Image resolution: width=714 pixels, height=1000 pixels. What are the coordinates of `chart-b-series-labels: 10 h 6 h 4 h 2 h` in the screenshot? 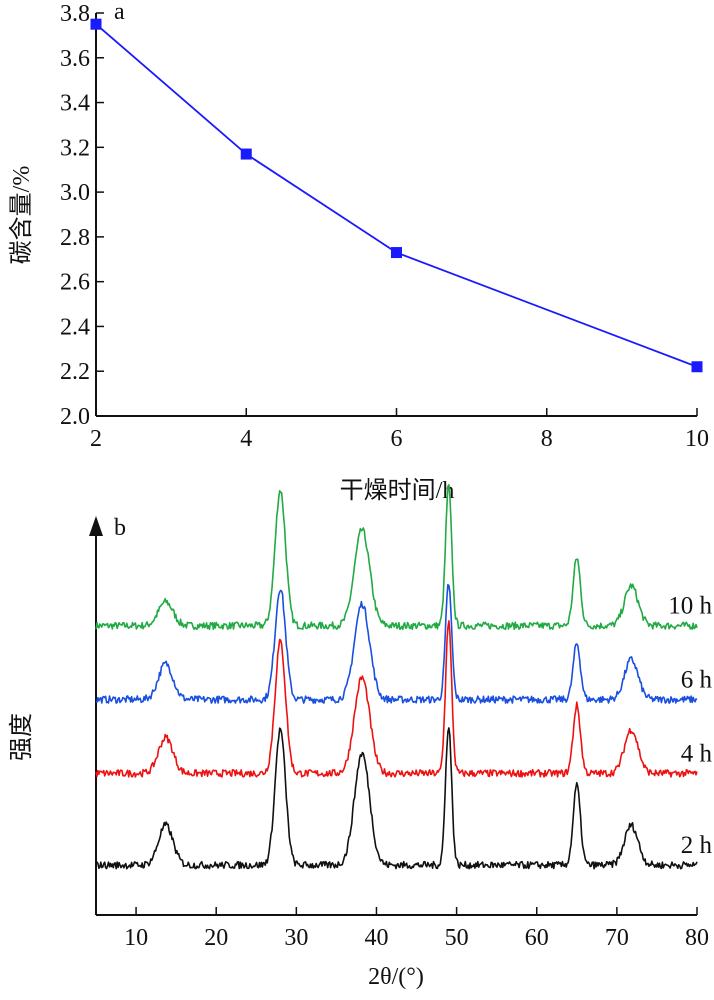 It's located at (690, 726).